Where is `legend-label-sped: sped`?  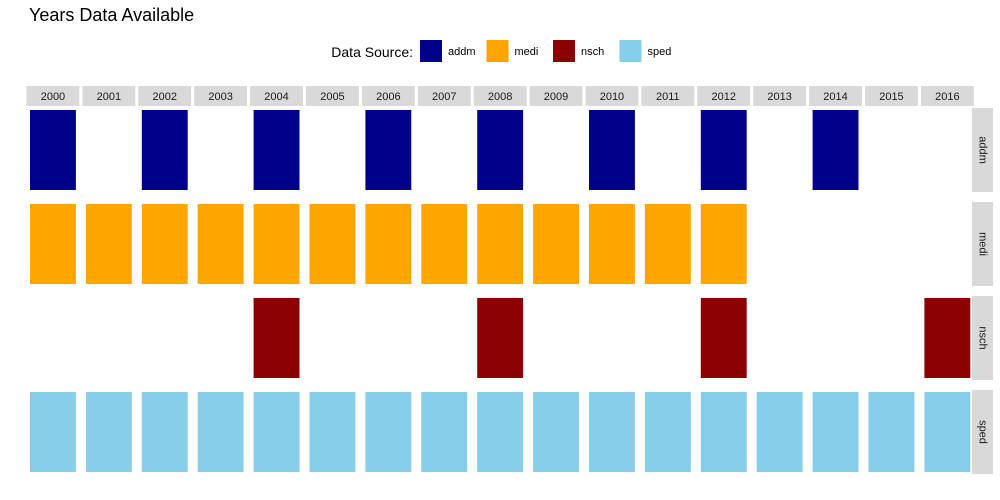
legend-label-sped: sped is located at coordinates (660, 52).